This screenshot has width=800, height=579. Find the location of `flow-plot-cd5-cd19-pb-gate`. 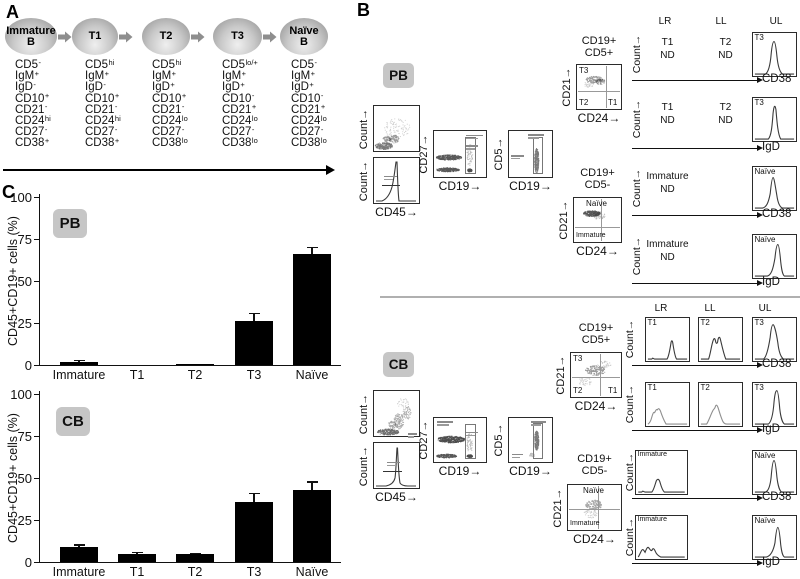

flow-plot-cd5-cd19-pb-gate is located at coordinates (538, 155).